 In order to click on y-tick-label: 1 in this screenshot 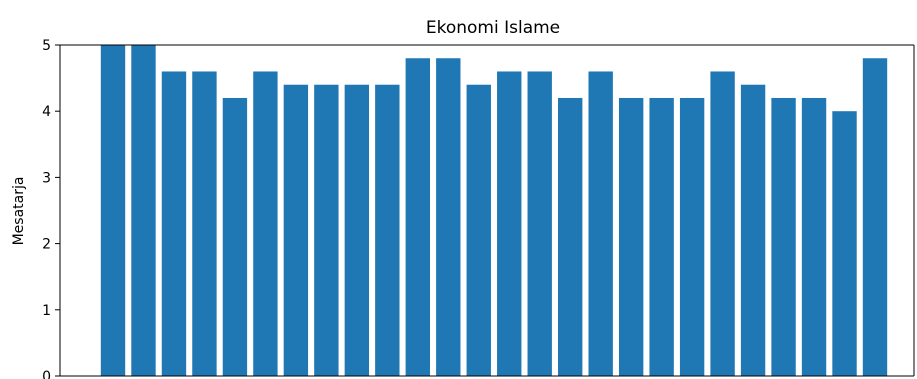, I will do `click(46, 311)`.